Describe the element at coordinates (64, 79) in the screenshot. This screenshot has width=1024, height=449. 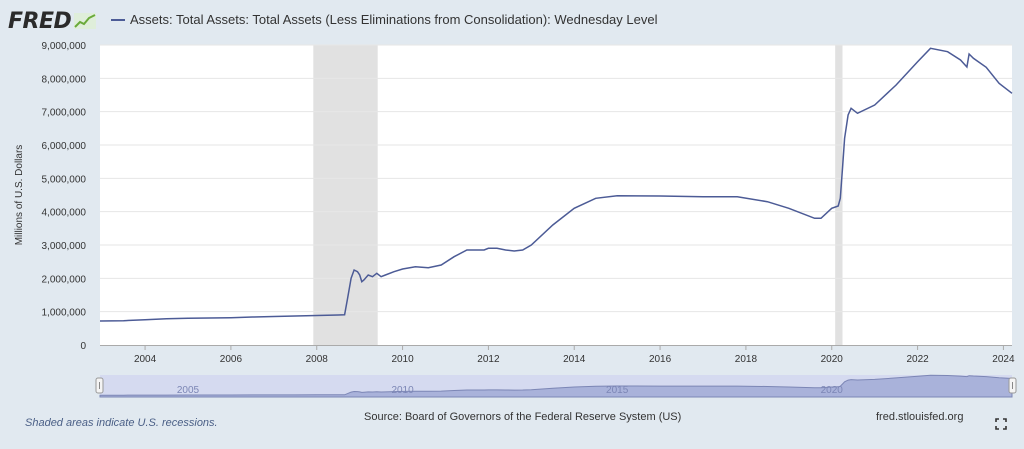
I see `y-tick-label: 8,000,000` at that location.